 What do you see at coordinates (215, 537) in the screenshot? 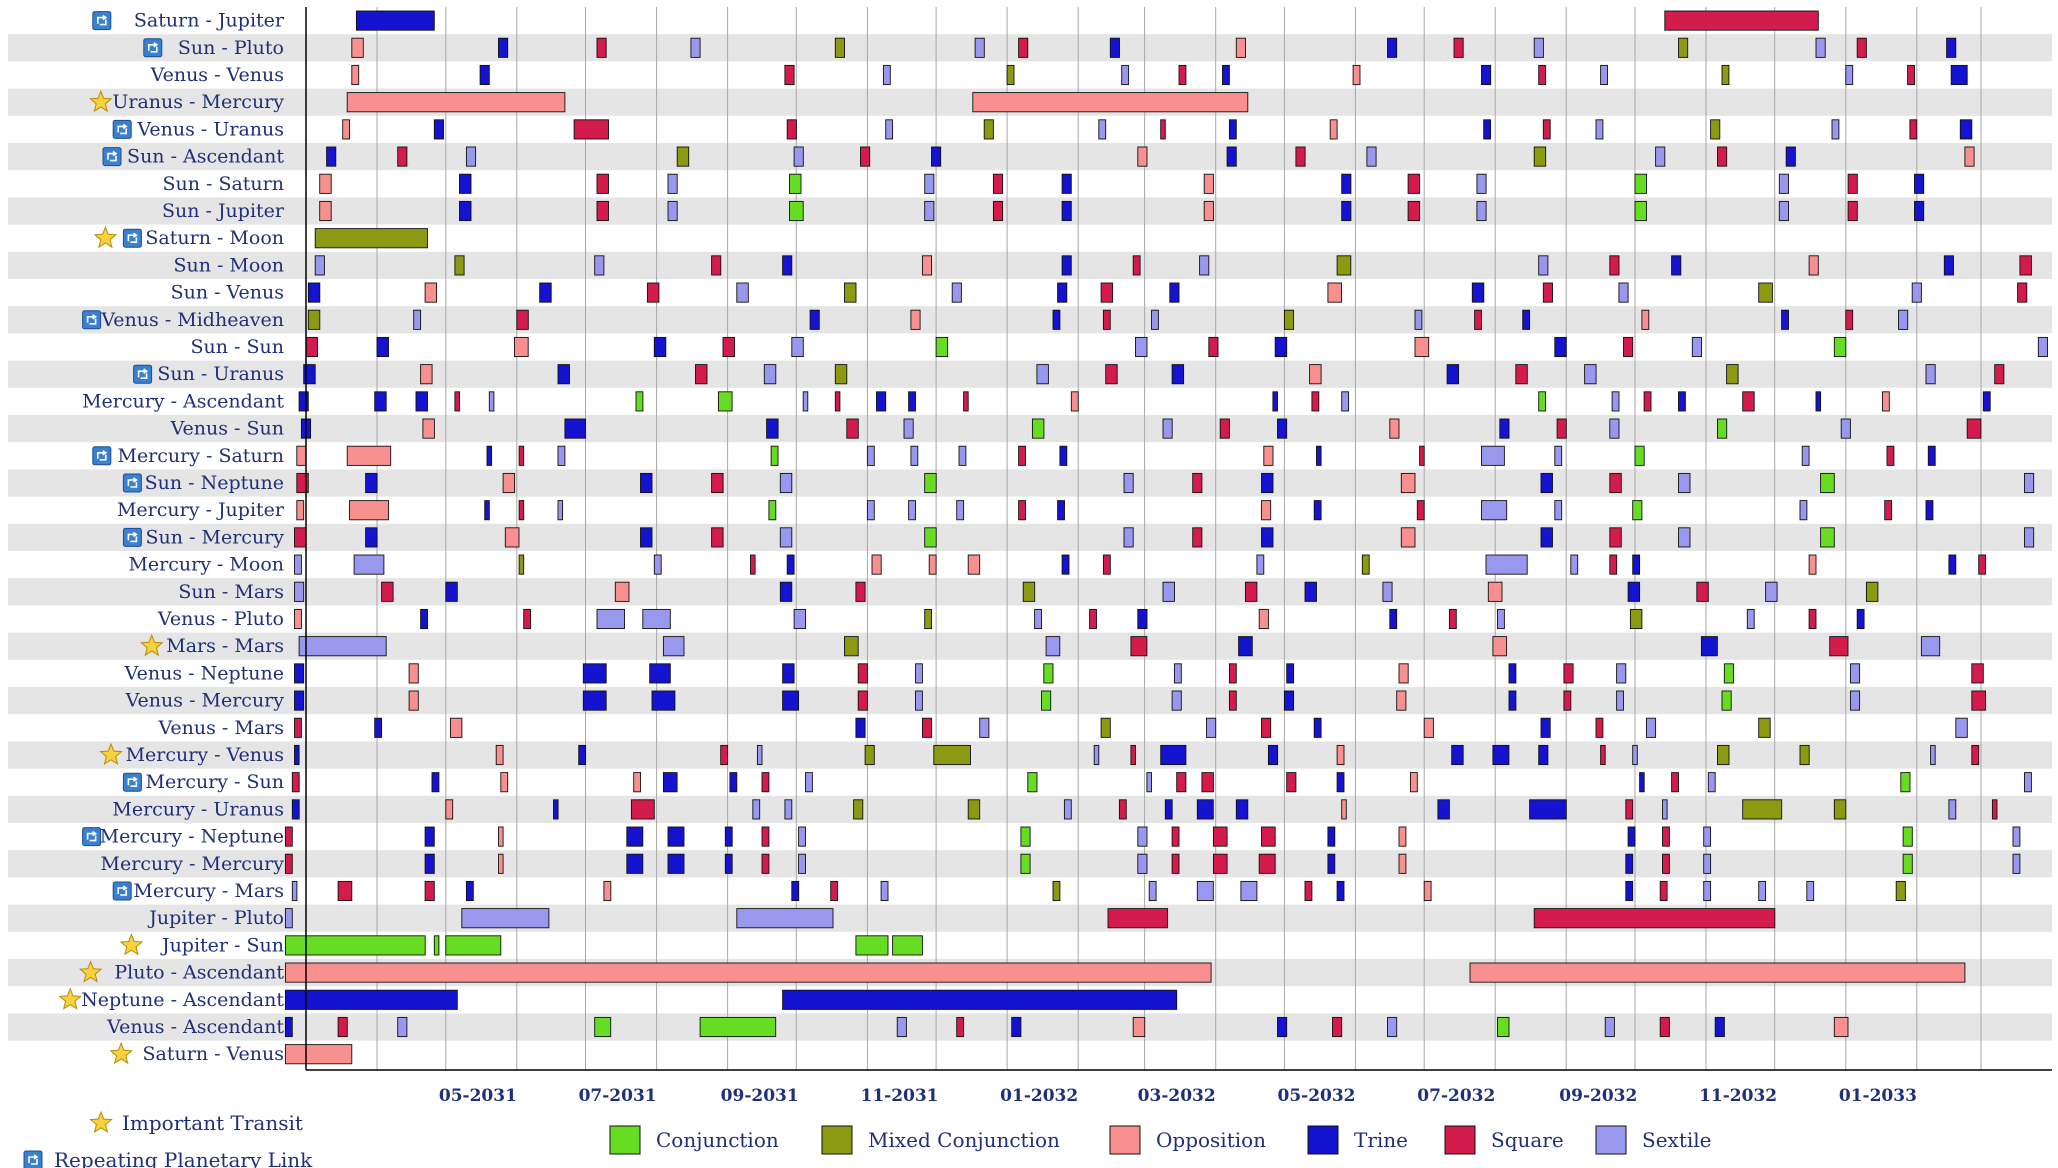
I see `row-label: Sun - Mercury` at bounding box center [215, 537].